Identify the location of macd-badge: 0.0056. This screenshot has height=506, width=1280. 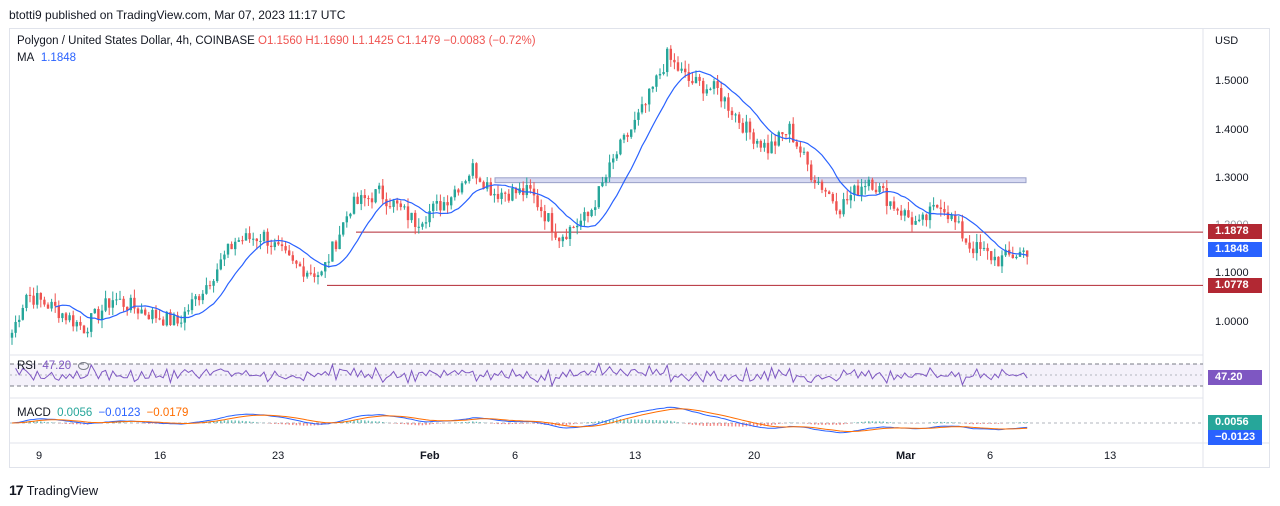
(1235, 422).